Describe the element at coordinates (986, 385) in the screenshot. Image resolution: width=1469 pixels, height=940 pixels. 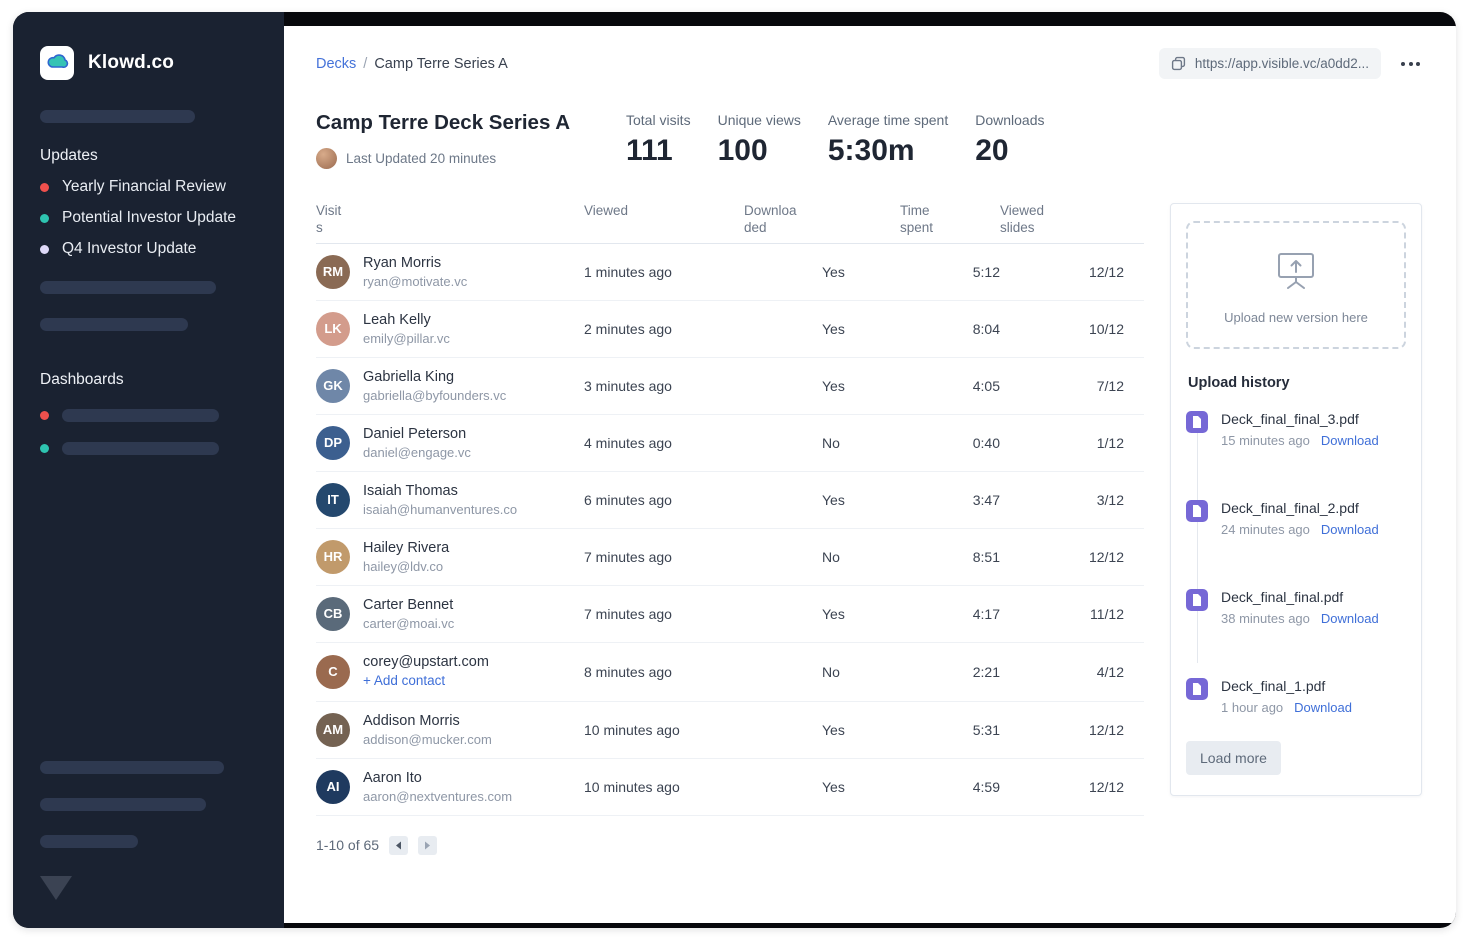
I see `time-spent-cell: 4:05` at that location.